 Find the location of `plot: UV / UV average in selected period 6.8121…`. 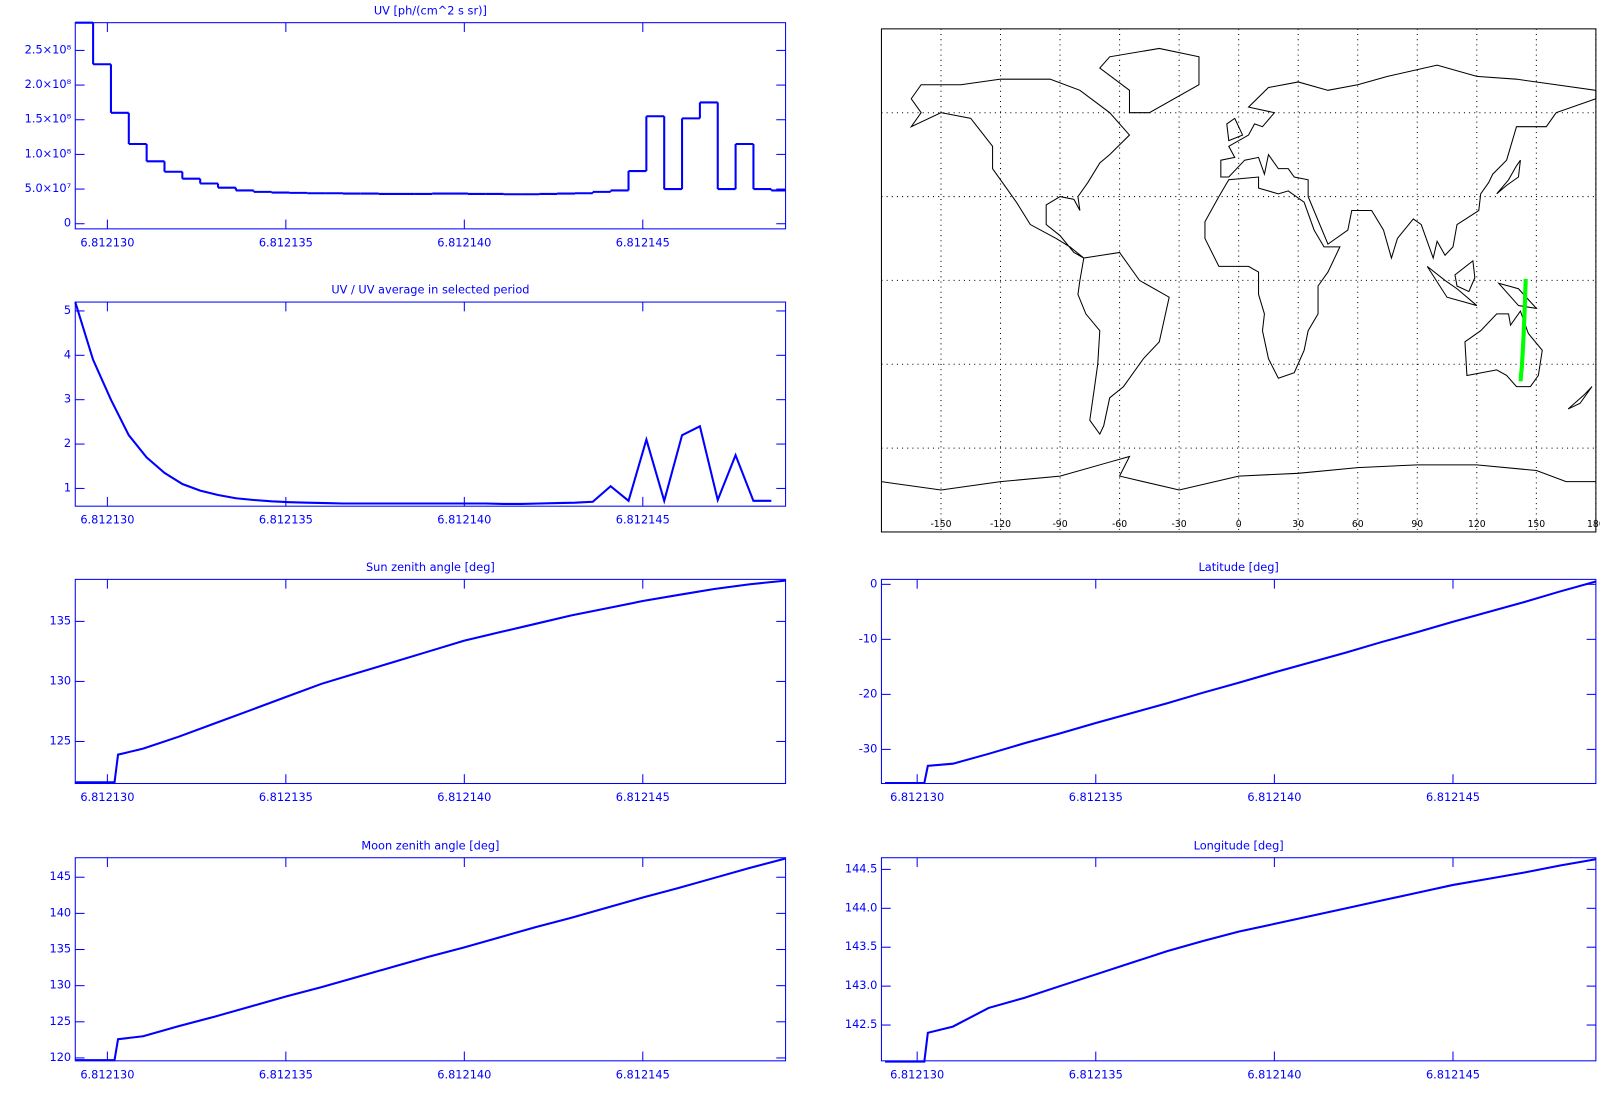

plot: UV / UV average in selected period 6.8121… is located at coordinates (425, 405).